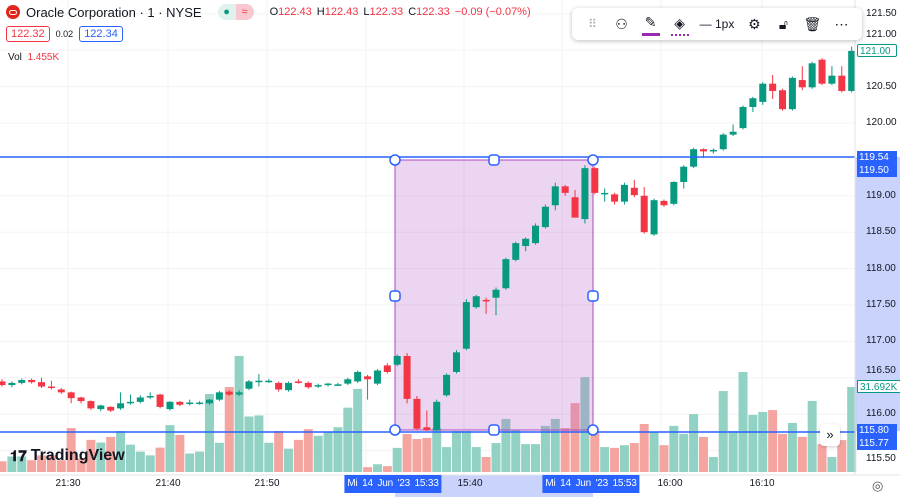 The image size is (900, 497). What do you see at coordinates (754, 23) in the screenshot?
I see `settings-icon: ⚙` at bounding box center [754, 23].